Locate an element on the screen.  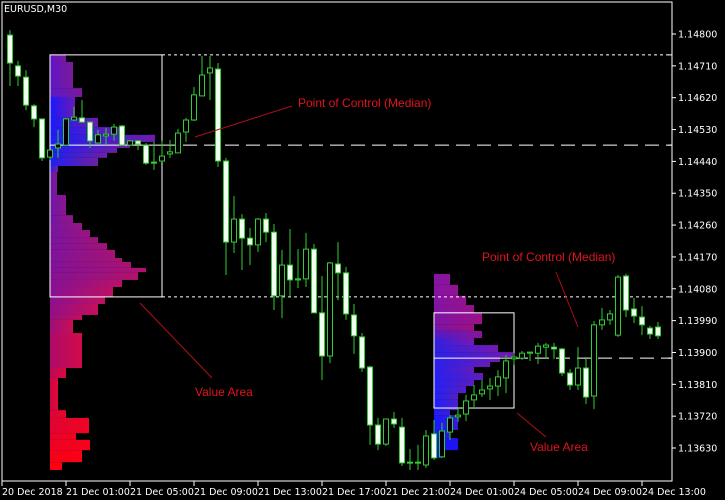
time-tick-label: 21 Dec 17:00 is located at coordinates (354, 492).